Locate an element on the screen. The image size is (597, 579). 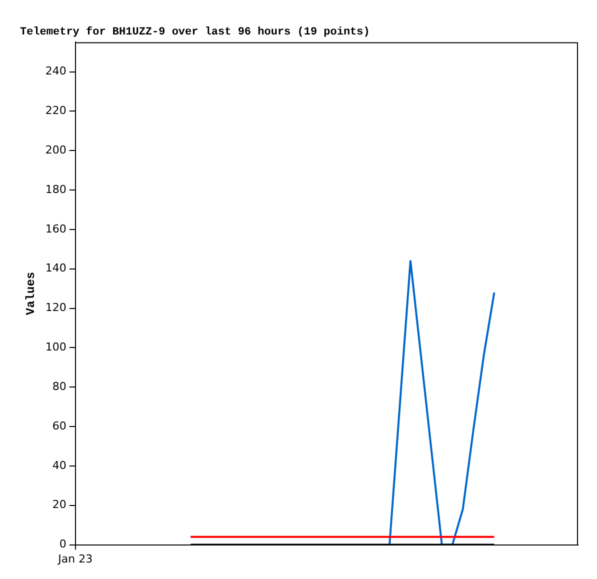
y-tick-label: 240 is located at coordinates (55, 71).